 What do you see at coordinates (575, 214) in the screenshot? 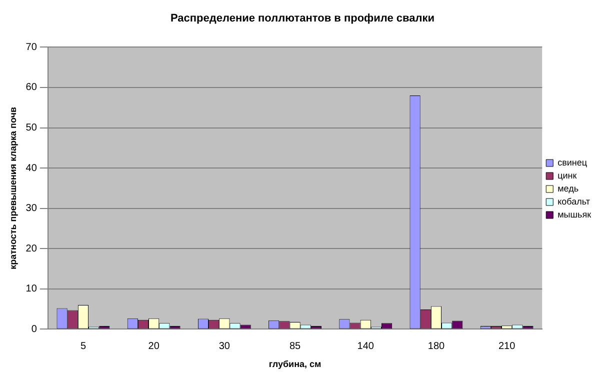
I see `legend-label: мышьяк` at bounding box center [575, 214].